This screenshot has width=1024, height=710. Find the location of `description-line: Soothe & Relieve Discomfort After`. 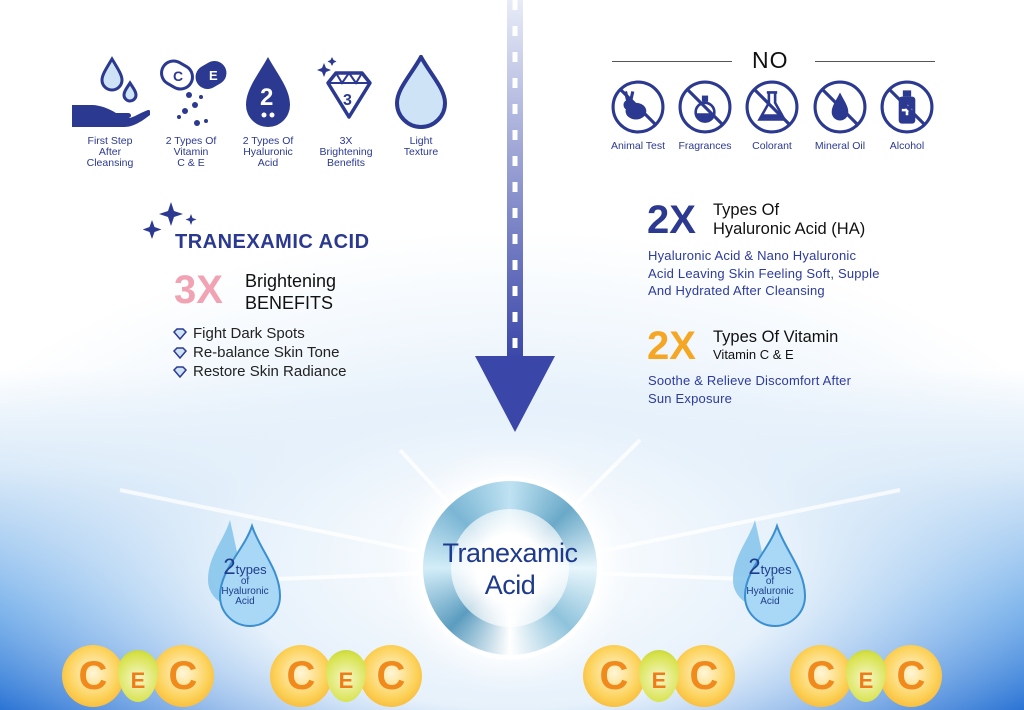

description-line: Soothe & Relieve Discomfort After is located at coordinates (750, 380).